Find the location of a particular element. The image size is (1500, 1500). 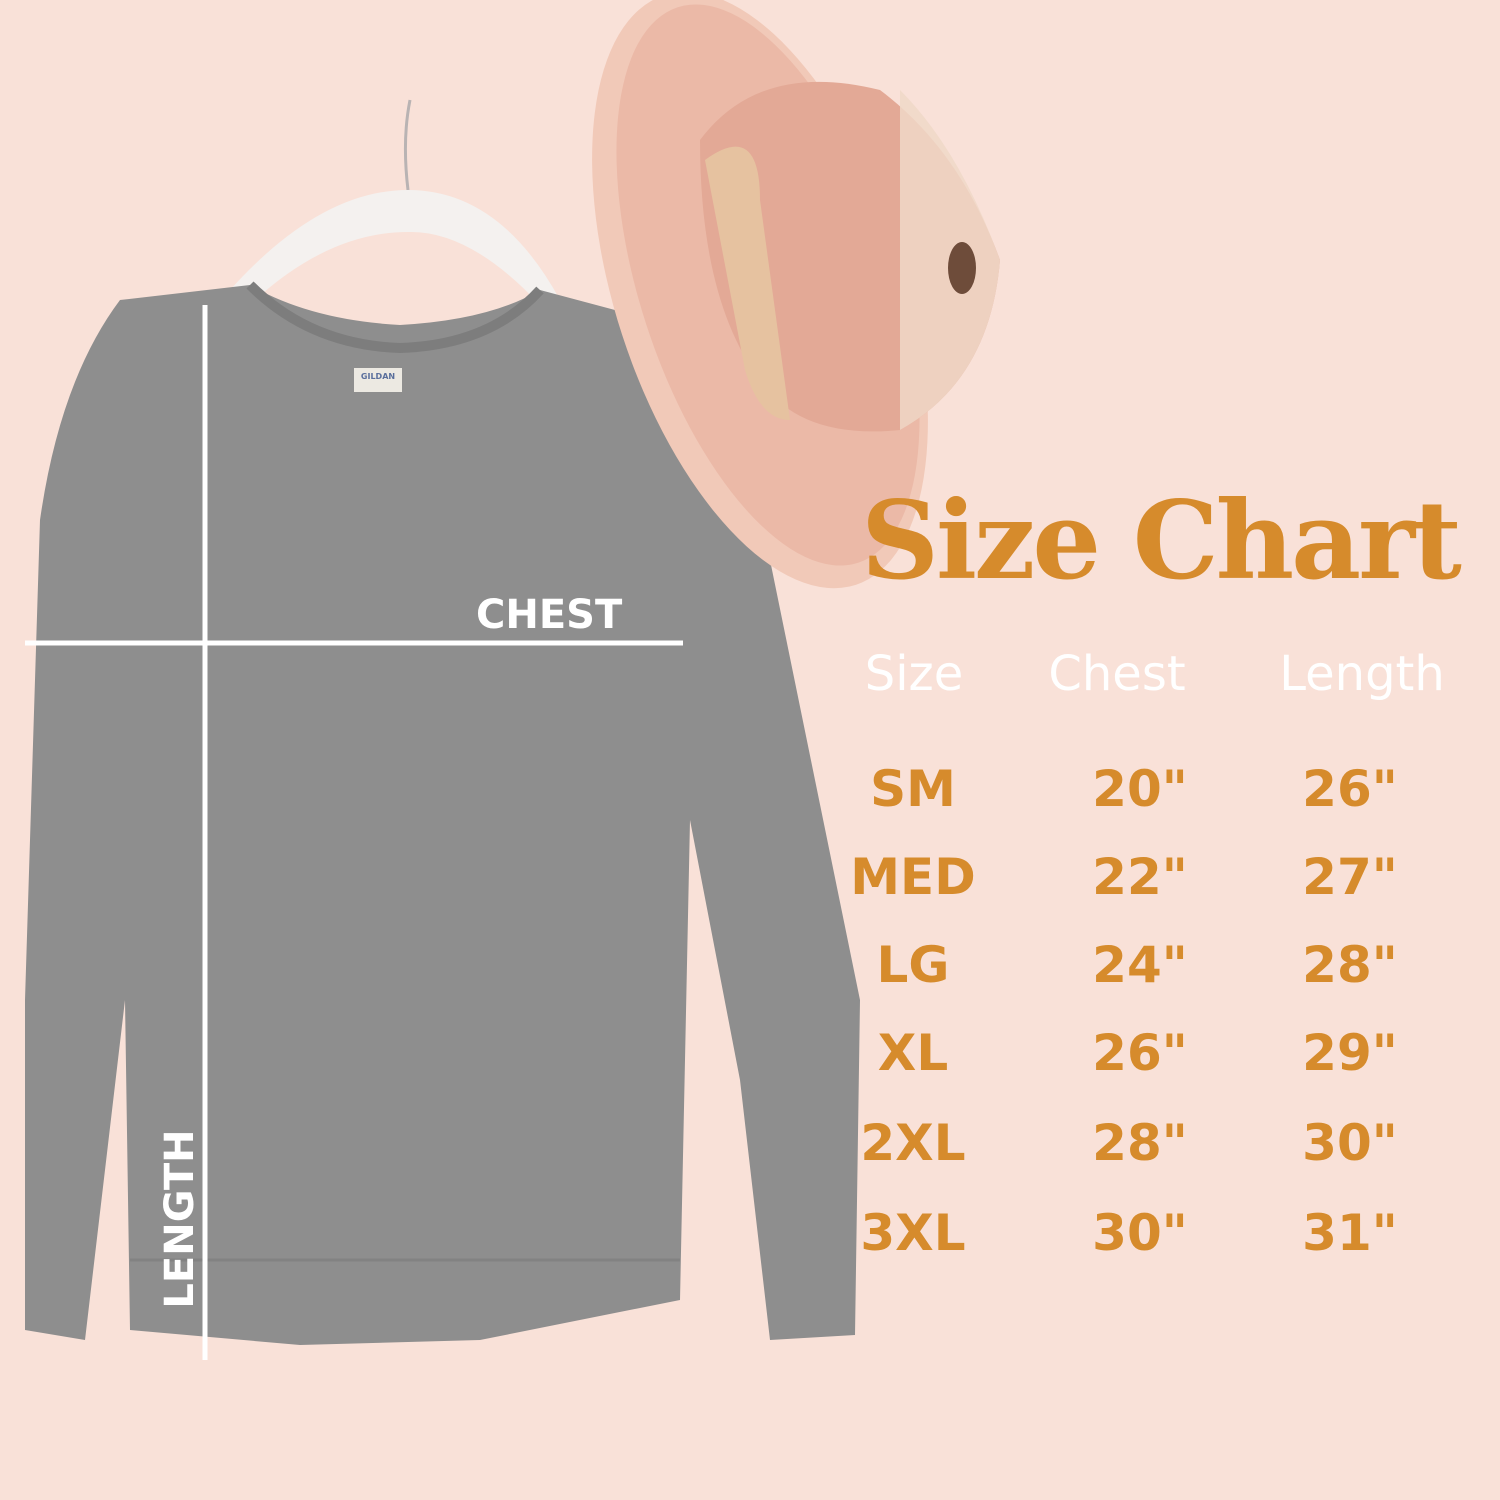

chest-label: CHEST is located at coordinates (549, 615).